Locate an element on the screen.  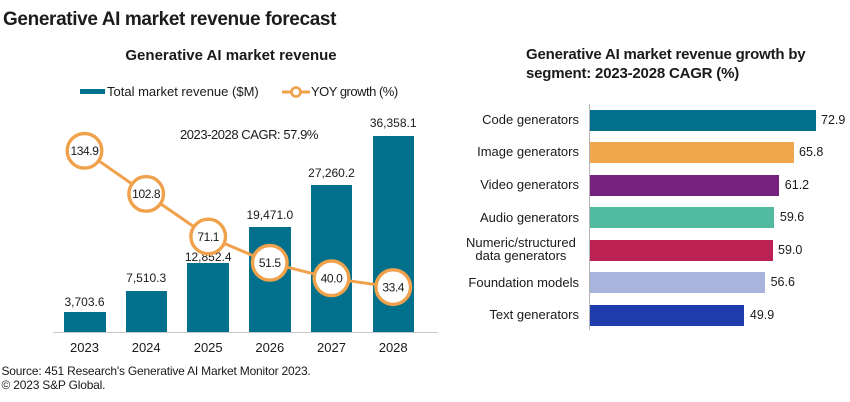
svg-text: 102.8 is located at coordinates (146, 194).